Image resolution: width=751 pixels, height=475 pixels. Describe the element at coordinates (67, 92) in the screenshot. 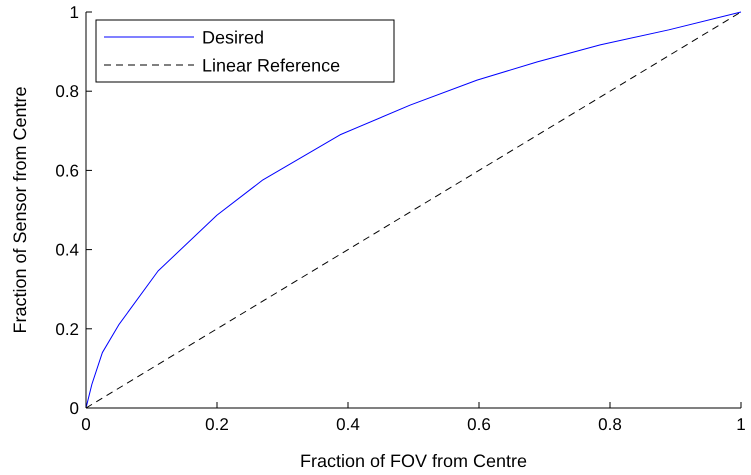

I see `y-tick-label: 0.8` at that location.